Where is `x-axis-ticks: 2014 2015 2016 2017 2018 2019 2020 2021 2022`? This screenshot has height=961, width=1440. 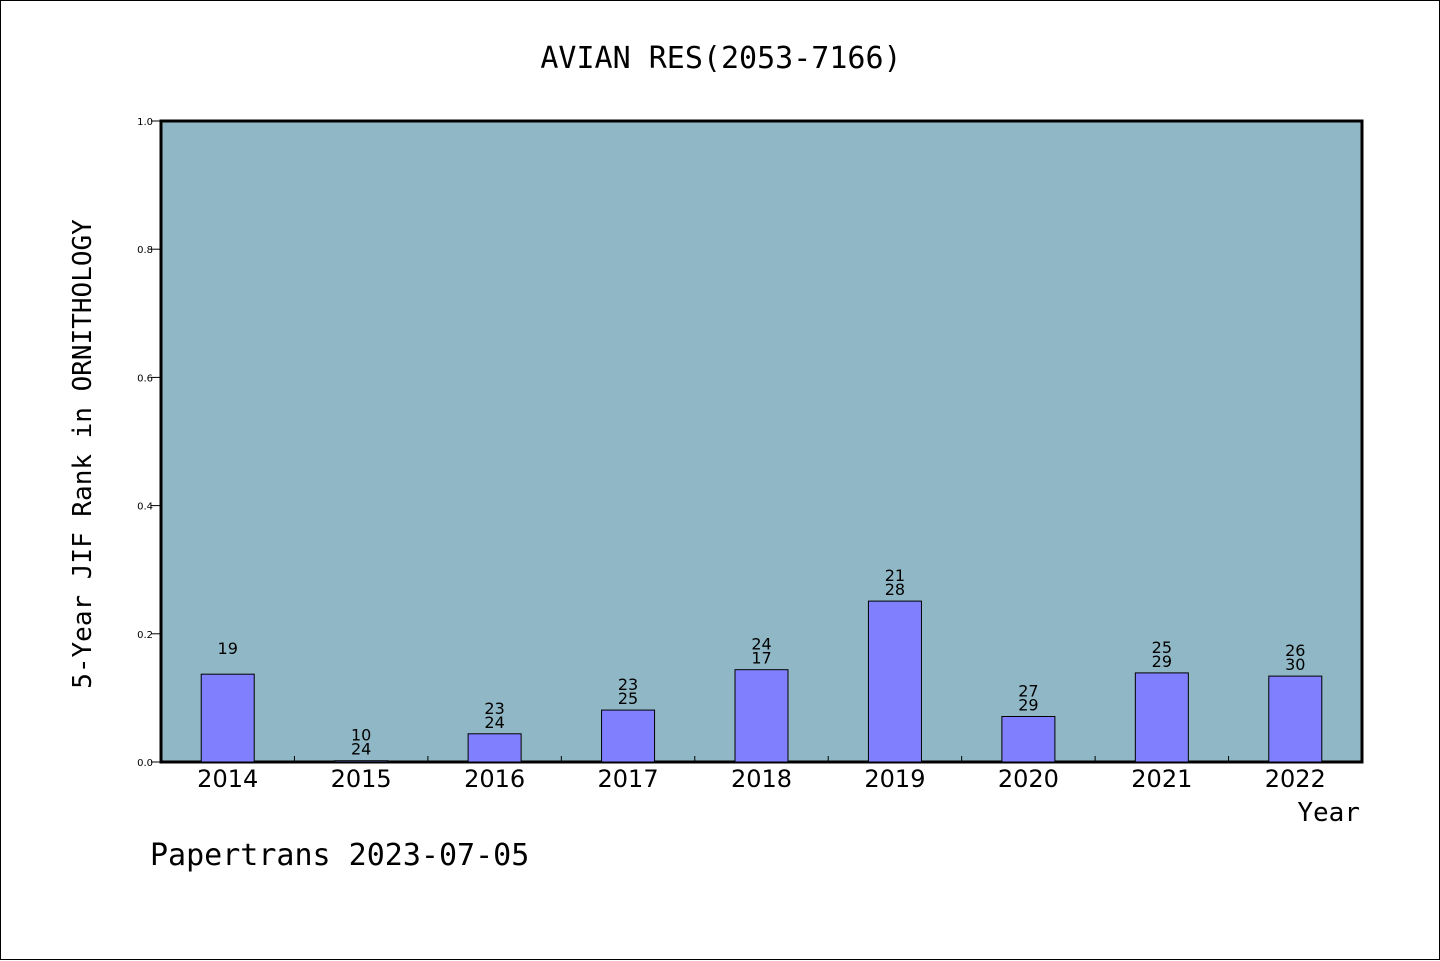
x-axis-ticks: 2014 2015 2016 2017 2018 2019 2020 2021 2022 is located at coordinates (761, 774).